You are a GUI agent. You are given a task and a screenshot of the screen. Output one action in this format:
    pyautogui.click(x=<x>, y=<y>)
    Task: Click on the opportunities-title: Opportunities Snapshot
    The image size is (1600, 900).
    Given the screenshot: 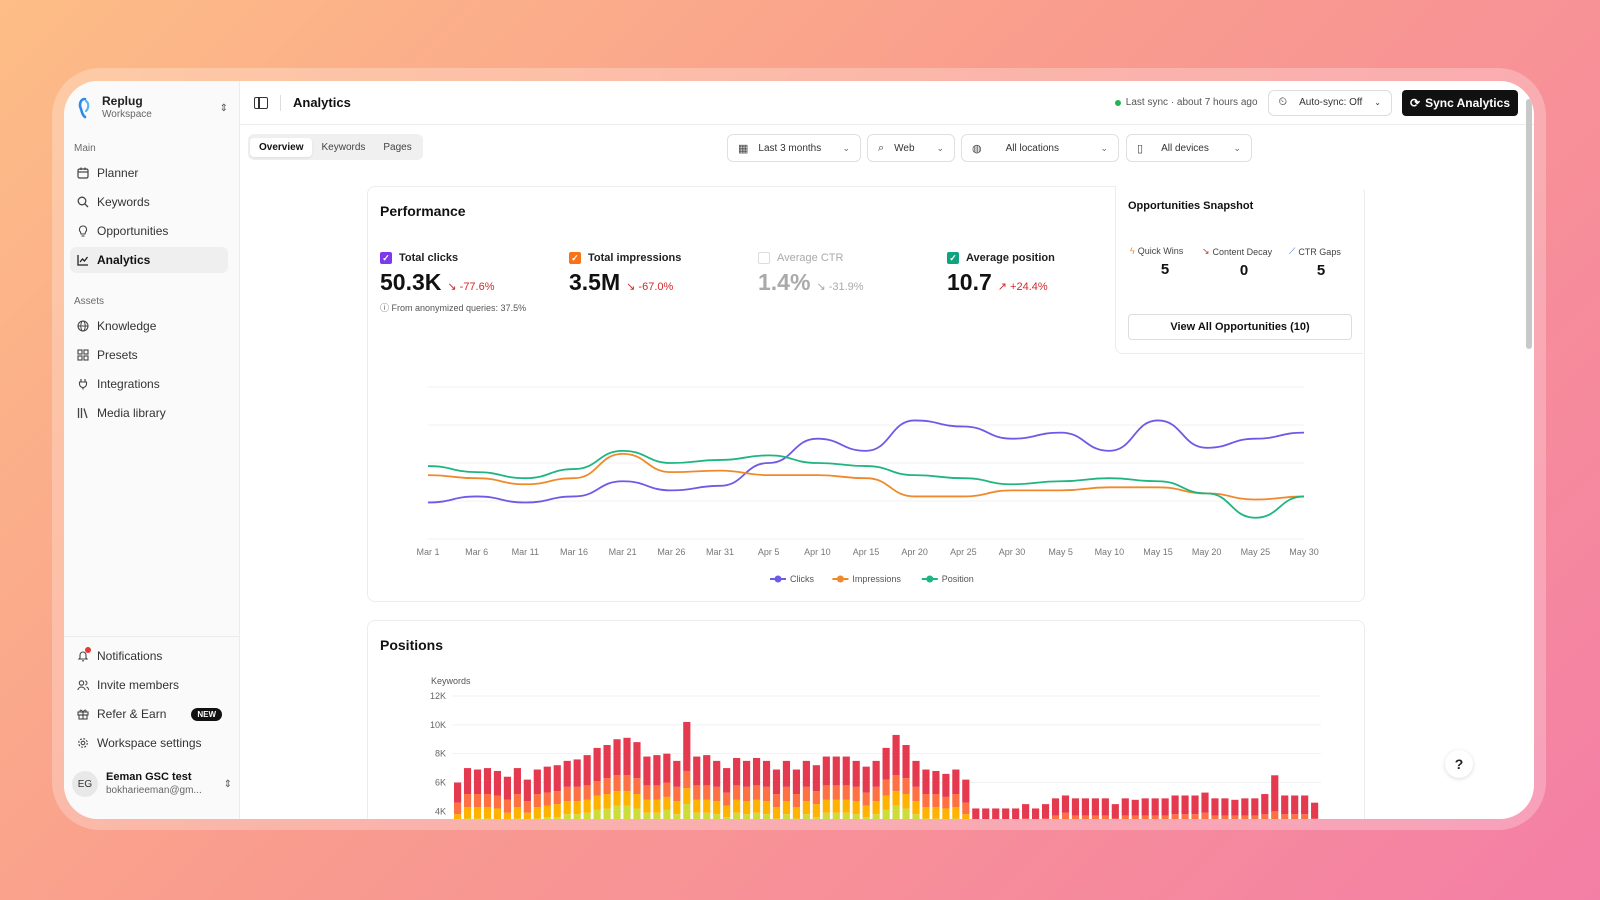 What is the action you would take?
    pyautogui.click(x=1191, y=206)
    